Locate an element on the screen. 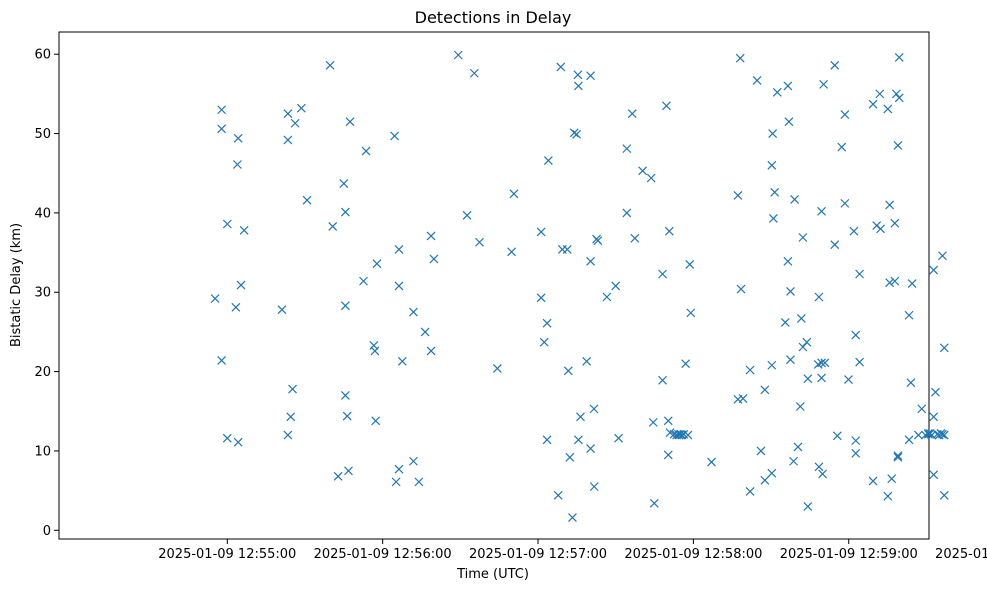 The height and width of the screenshot is (590, 987). x-tick-label: 2025-01-09 12:56:00 is located at coordinates (383, 554).